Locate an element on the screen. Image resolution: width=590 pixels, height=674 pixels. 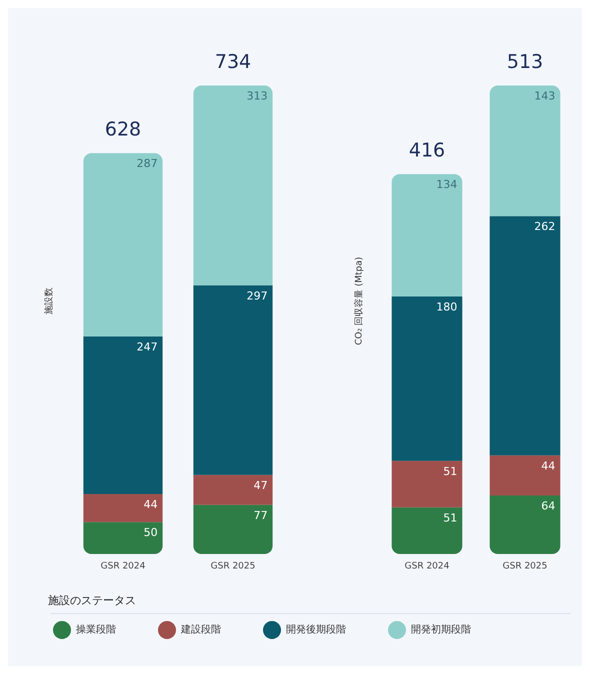
data-label: 47 is located at coordinates (261, 485).